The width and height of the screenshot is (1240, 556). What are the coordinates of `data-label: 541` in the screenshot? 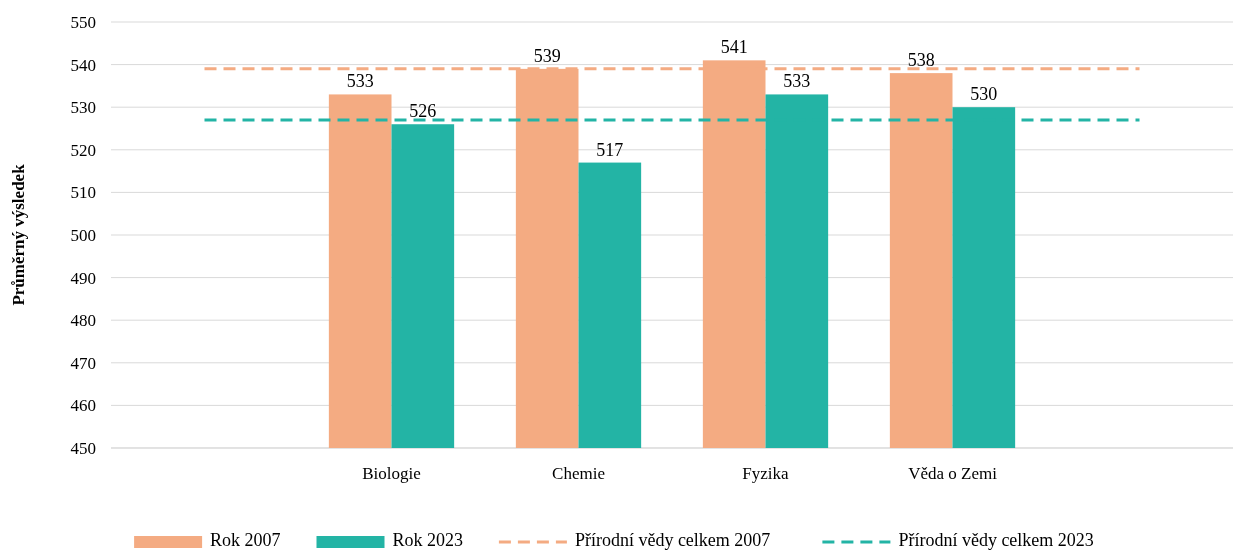 It's located at (734, 47).